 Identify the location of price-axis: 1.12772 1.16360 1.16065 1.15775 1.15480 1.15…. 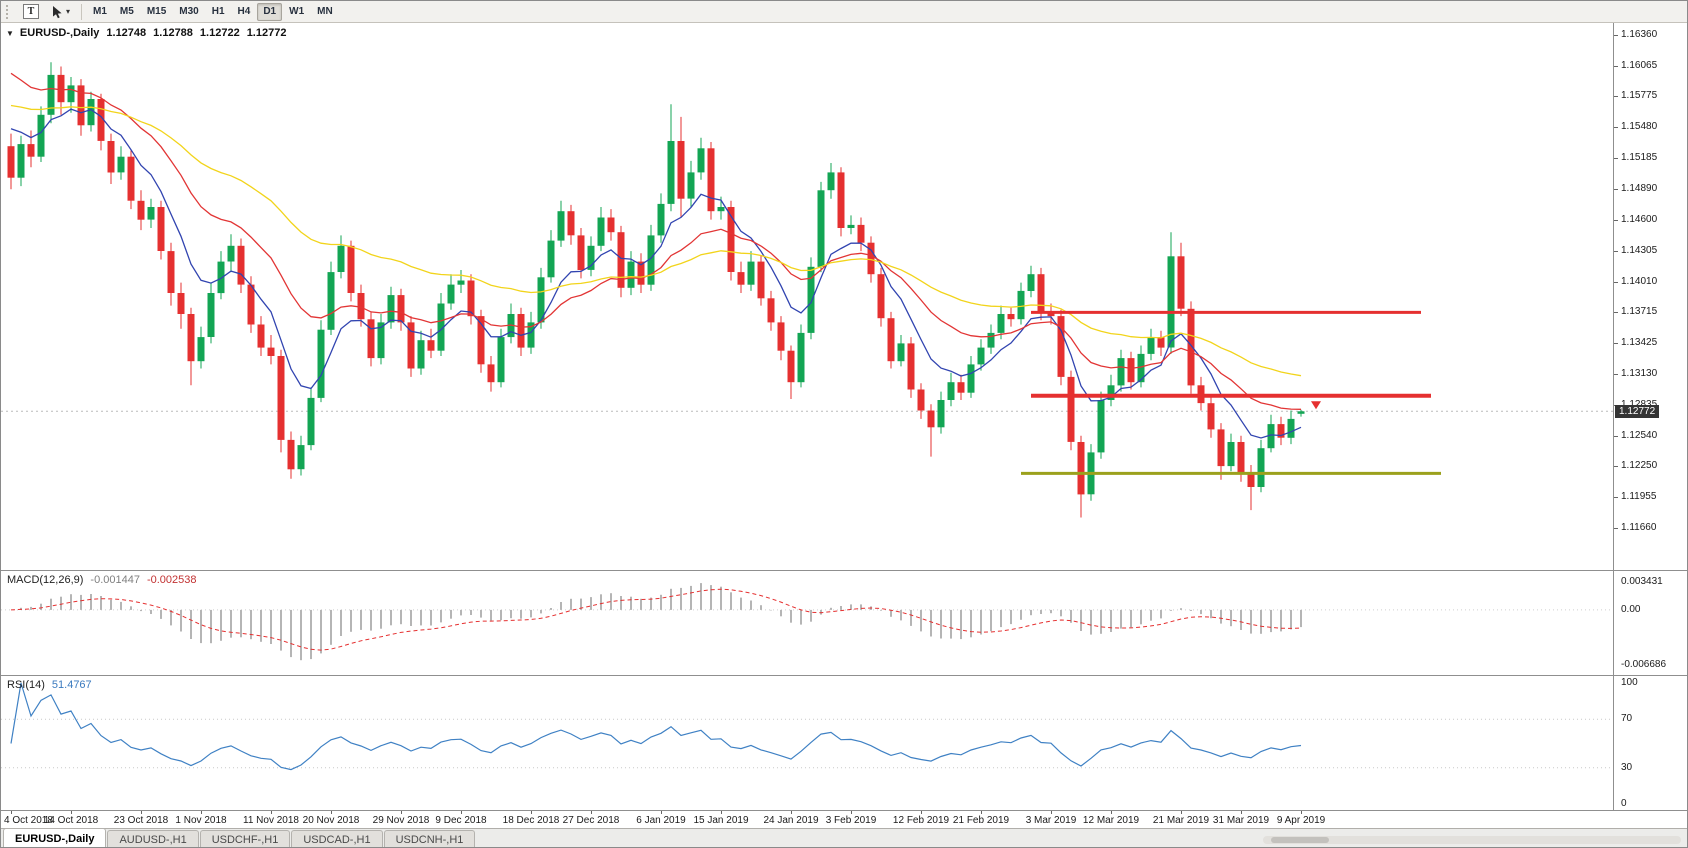
(1650, 296).